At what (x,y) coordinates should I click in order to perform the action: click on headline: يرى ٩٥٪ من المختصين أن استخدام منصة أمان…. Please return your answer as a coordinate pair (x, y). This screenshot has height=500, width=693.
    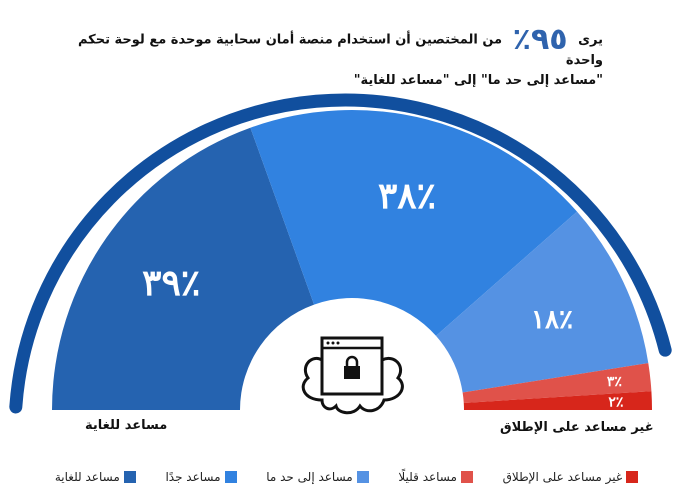
    Looking at the image, I should click on (323, 58).